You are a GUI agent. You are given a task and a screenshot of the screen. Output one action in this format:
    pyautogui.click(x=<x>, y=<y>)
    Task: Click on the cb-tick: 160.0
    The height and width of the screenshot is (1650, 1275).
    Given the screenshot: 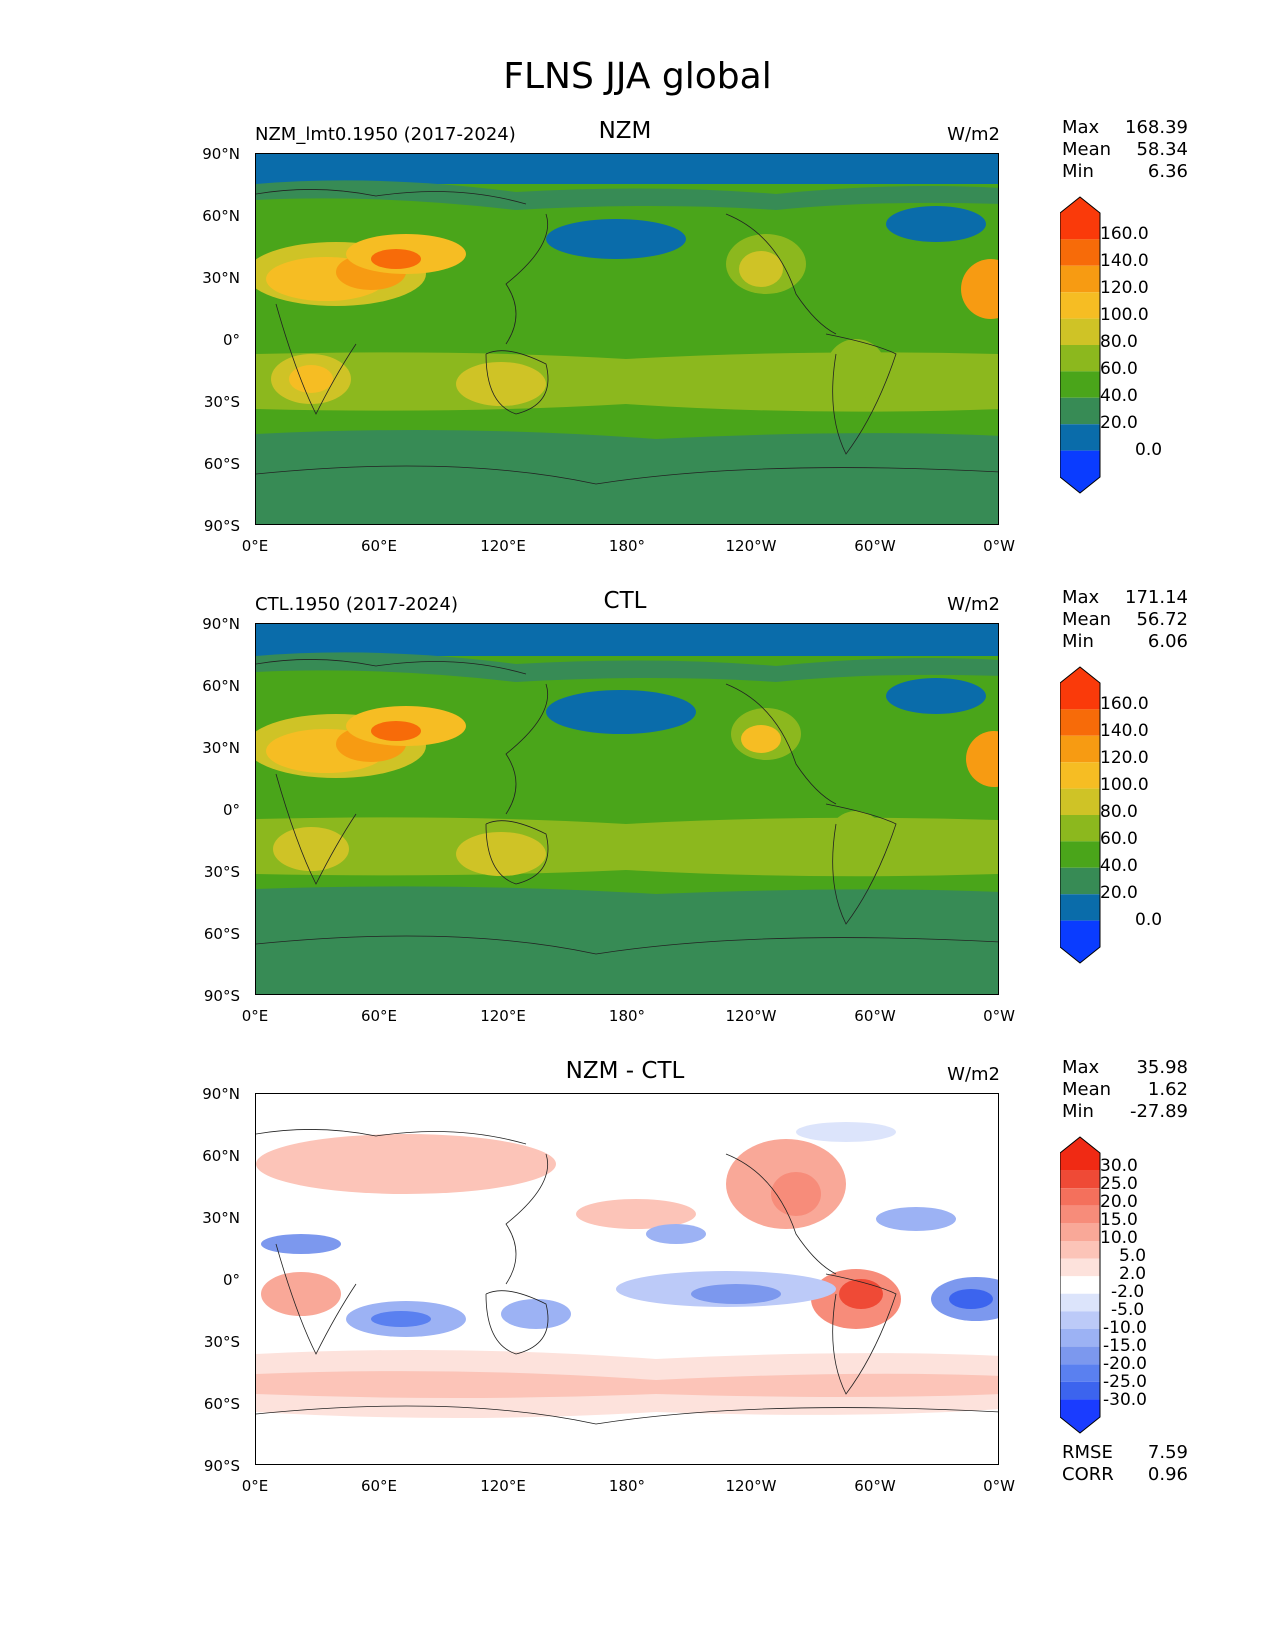 What is the action you would take?
    pyautogui.click(x=1124, y=234)
    